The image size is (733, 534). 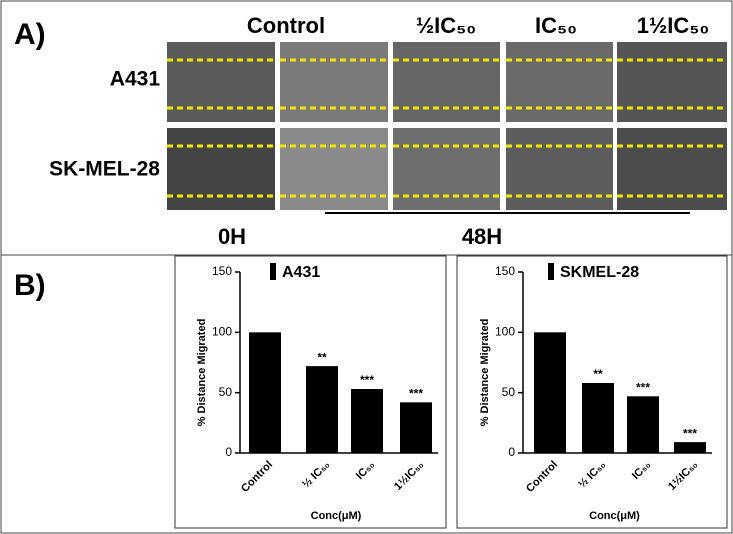 What do you see at coordinates (482, 236) in the screenshot?
I see `time-label: 48H` at bounding box center [482, 236].